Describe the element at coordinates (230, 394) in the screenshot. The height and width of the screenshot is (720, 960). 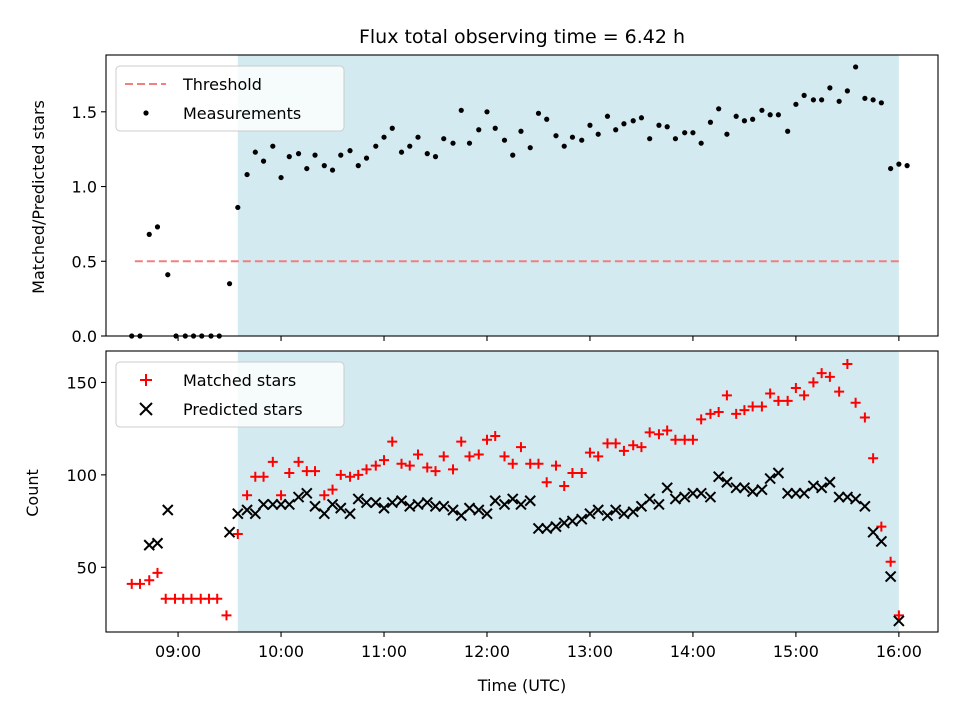
I see `legend-box` at that location.